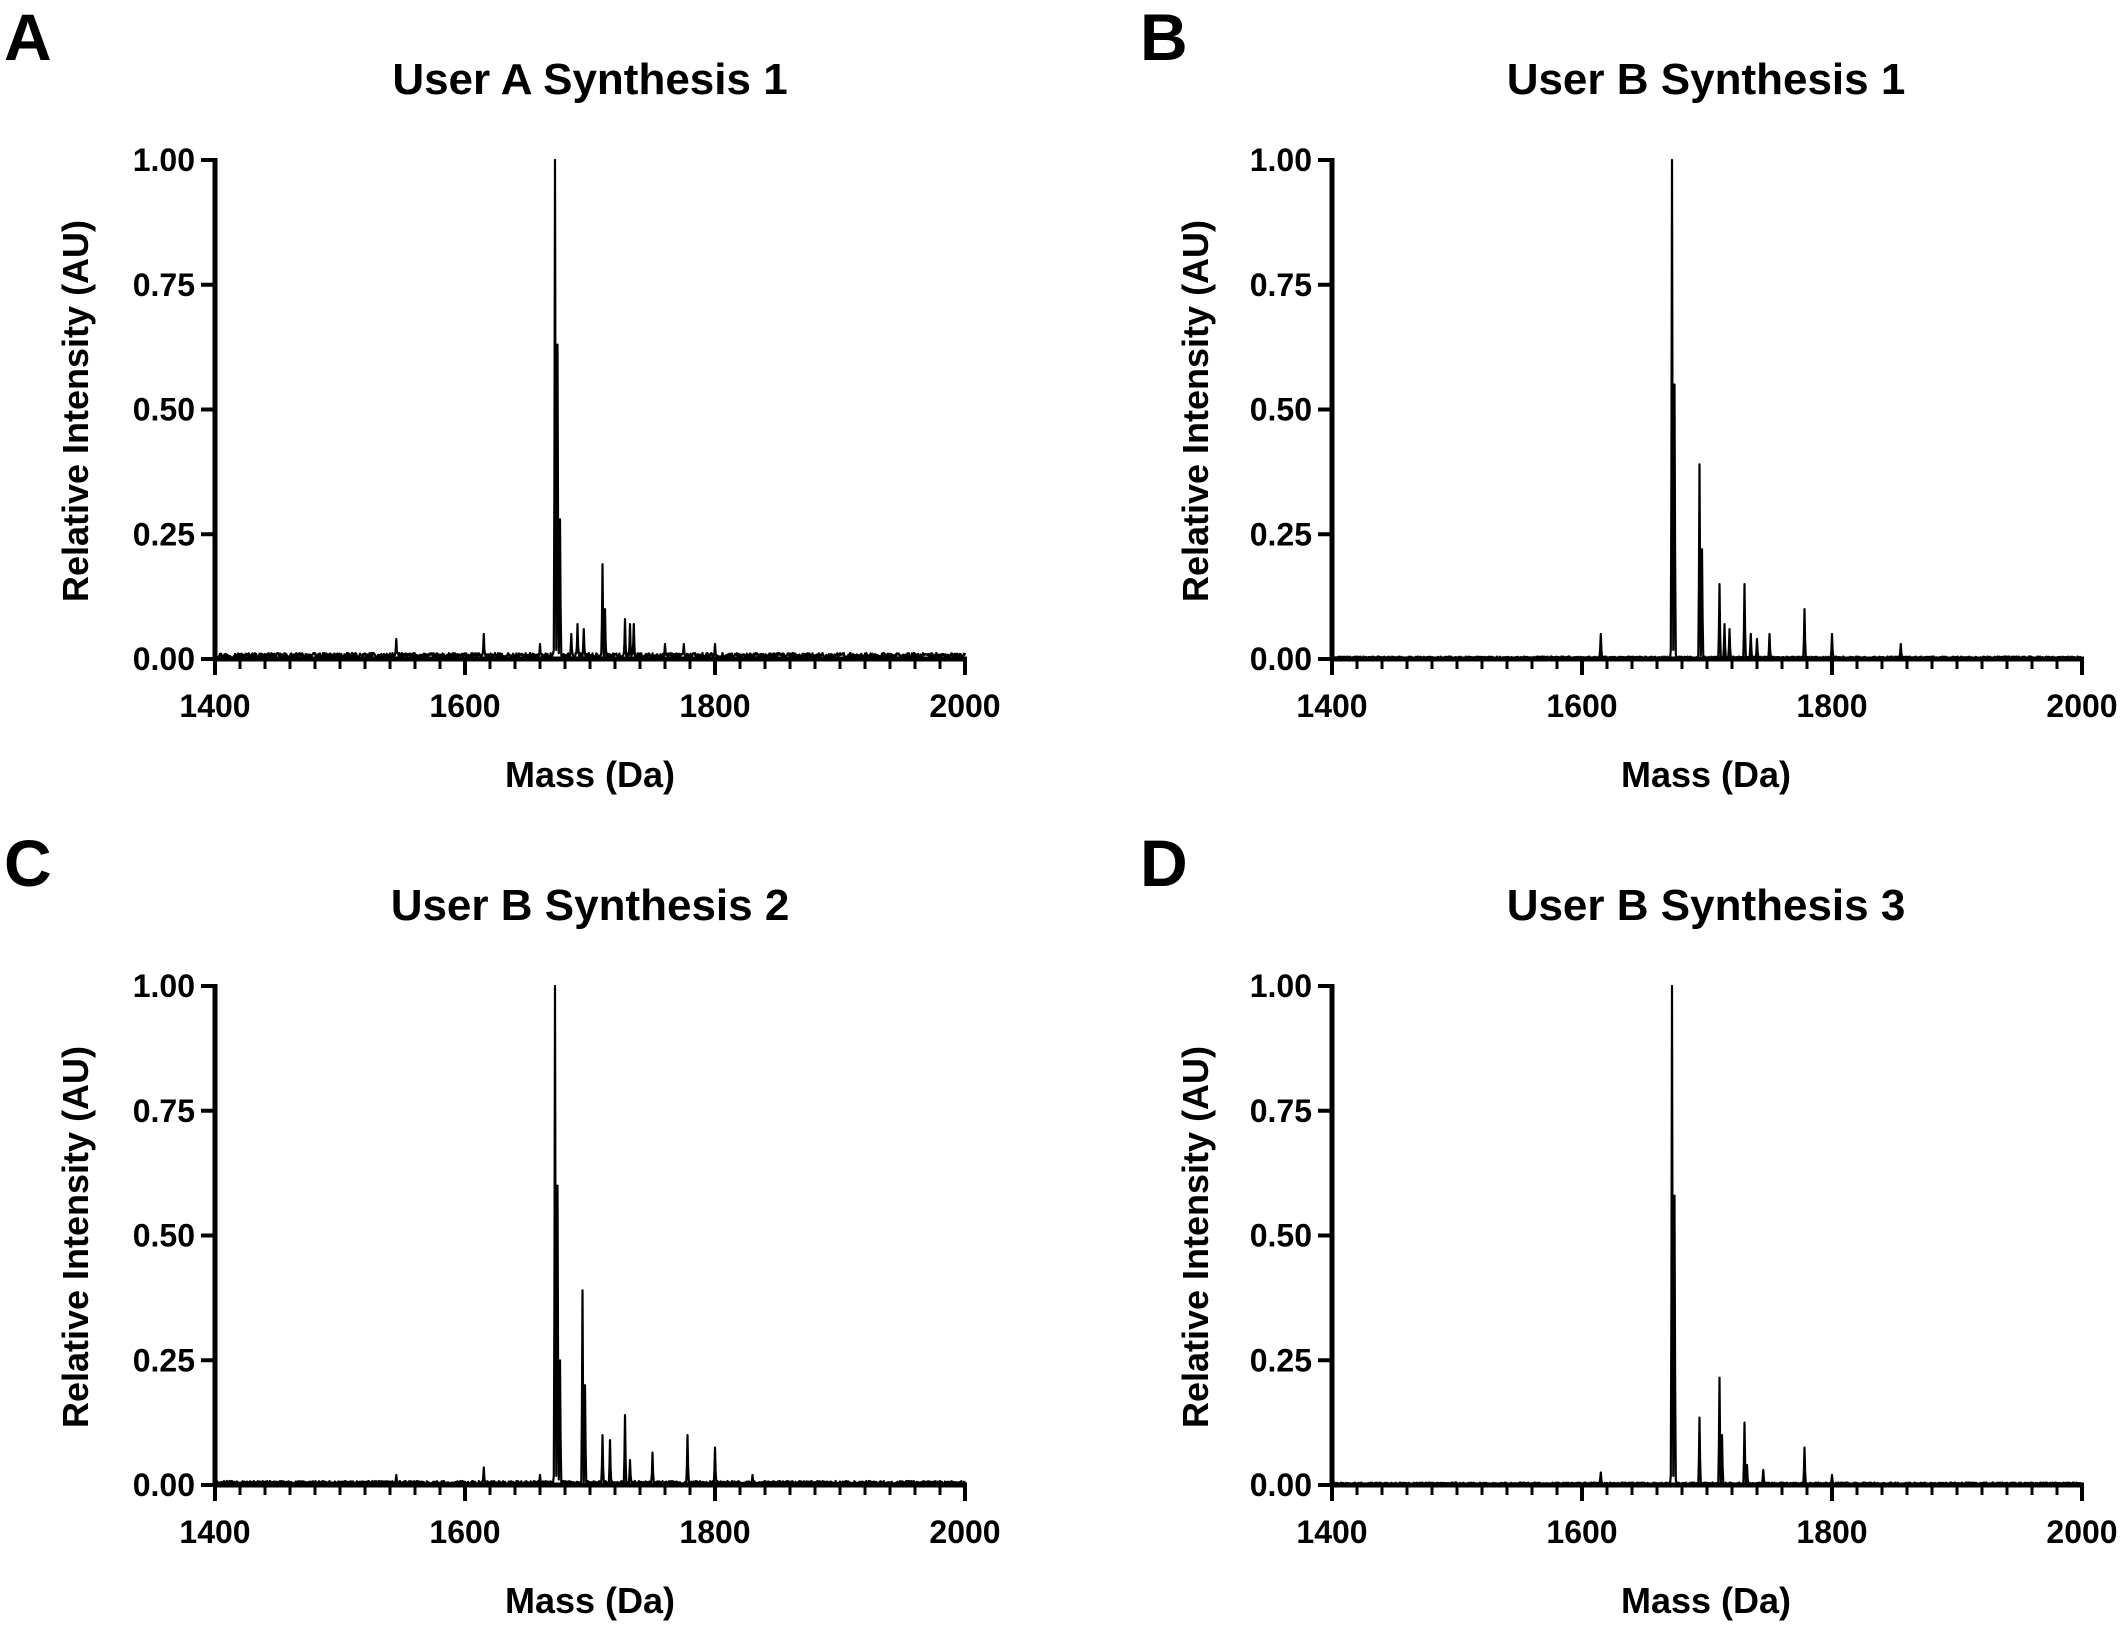 Image resolution: width=2128 pixels, height=1651 pixels. What do you see at coordinates (590, 905) in the screenshot?
I see `chart-title: User B Synthesis 2` at bounding box center [590, 905].